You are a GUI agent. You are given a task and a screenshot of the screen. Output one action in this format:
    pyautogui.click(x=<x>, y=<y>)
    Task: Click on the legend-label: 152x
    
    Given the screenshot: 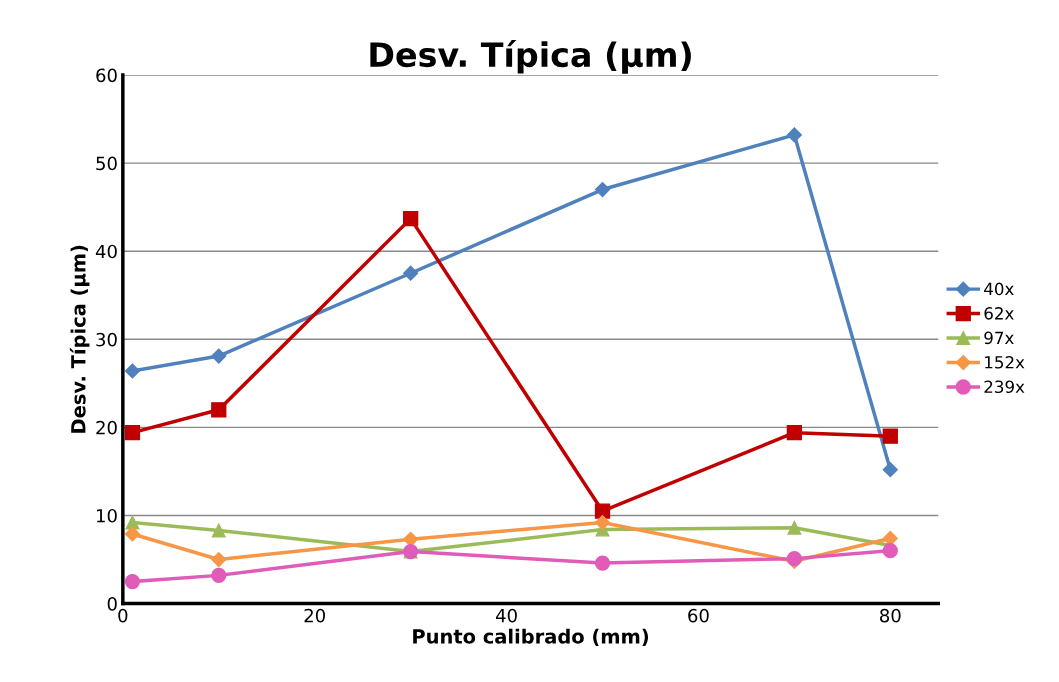 What is the action you would take?
    pyautogui.click(x=1005, y=362)
    